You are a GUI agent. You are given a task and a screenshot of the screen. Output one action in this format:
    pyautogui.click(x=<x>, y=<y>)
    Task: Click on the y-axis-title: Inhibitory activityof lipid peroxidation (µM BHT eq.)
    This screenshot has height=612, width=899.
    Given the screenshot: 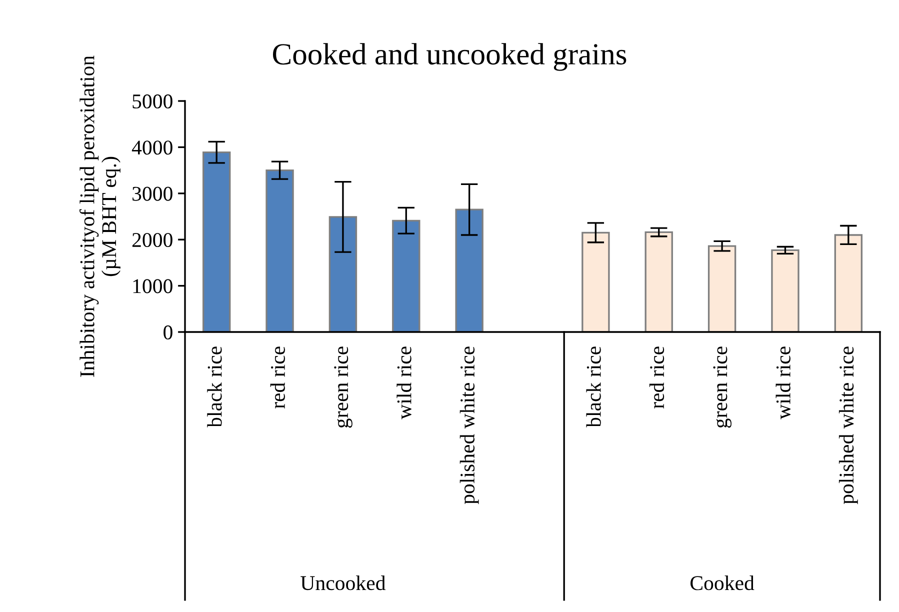 What is the action you would take?
    pyautogui.click(x=99, y=216)
    